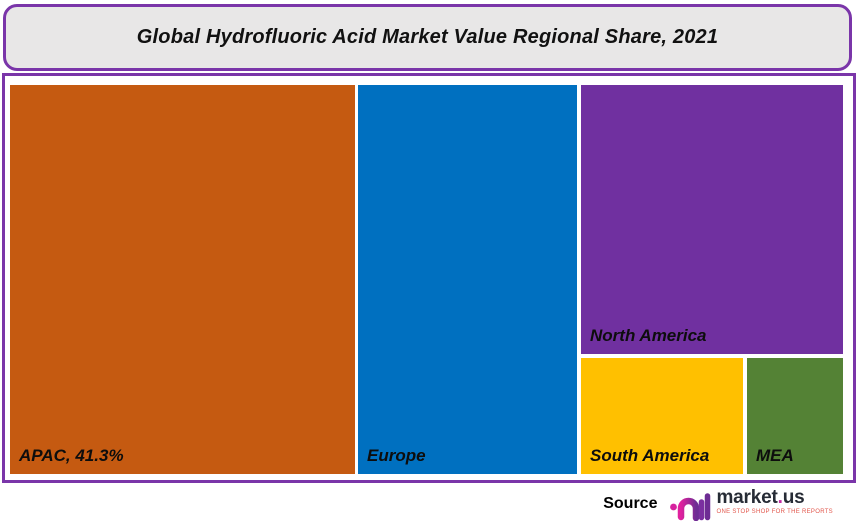  What do you see at coordinates (662, 416) in the screenshot?
I see `treemap-tile-south-america: South America` at bounding box center [662, 416].